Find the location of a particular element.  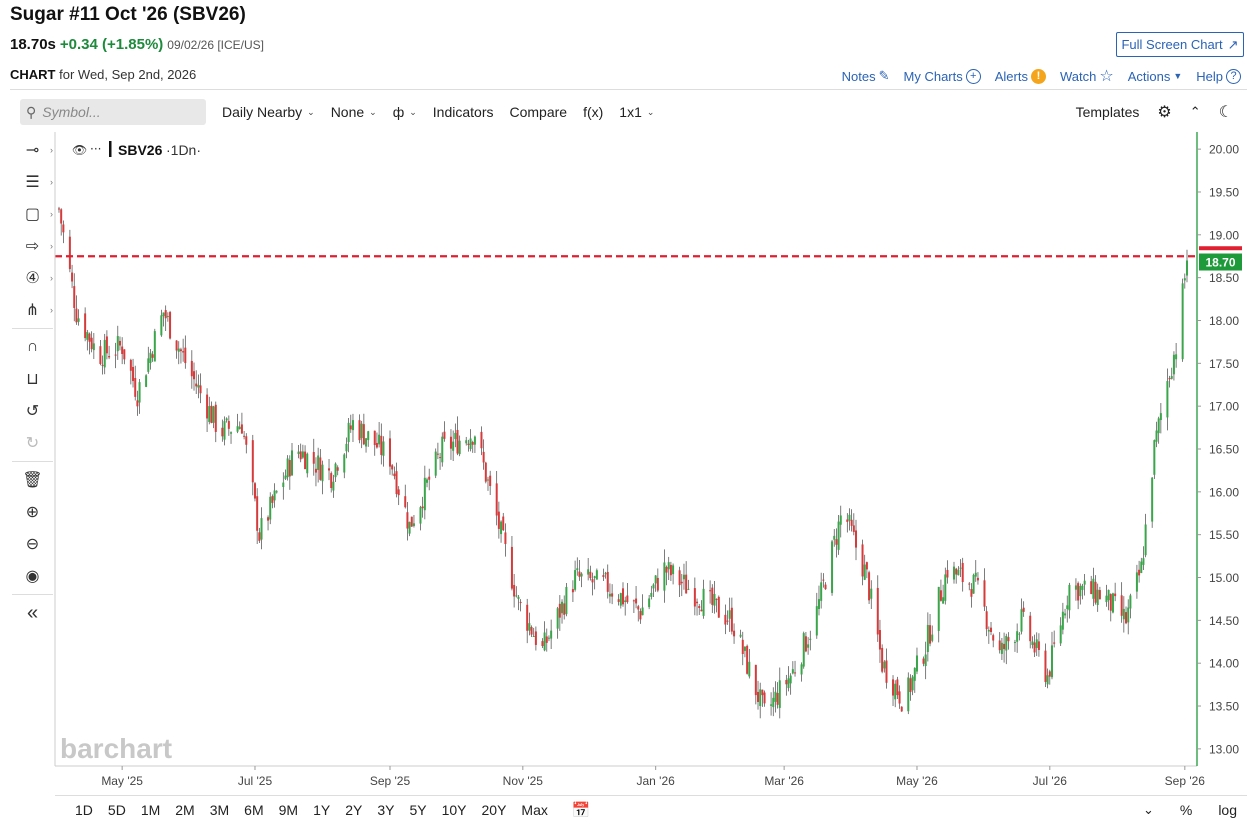

zoom-out-tool: ⊖ is located at coordinates (32, 544).